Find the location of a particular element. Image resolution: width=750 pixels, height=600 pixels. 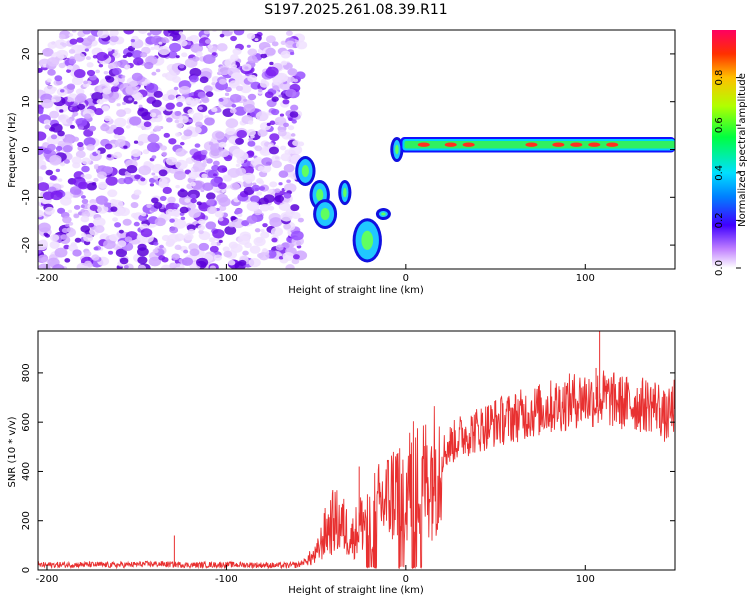

spec-xtick-label: -100 is located at coordinates (226, 278).